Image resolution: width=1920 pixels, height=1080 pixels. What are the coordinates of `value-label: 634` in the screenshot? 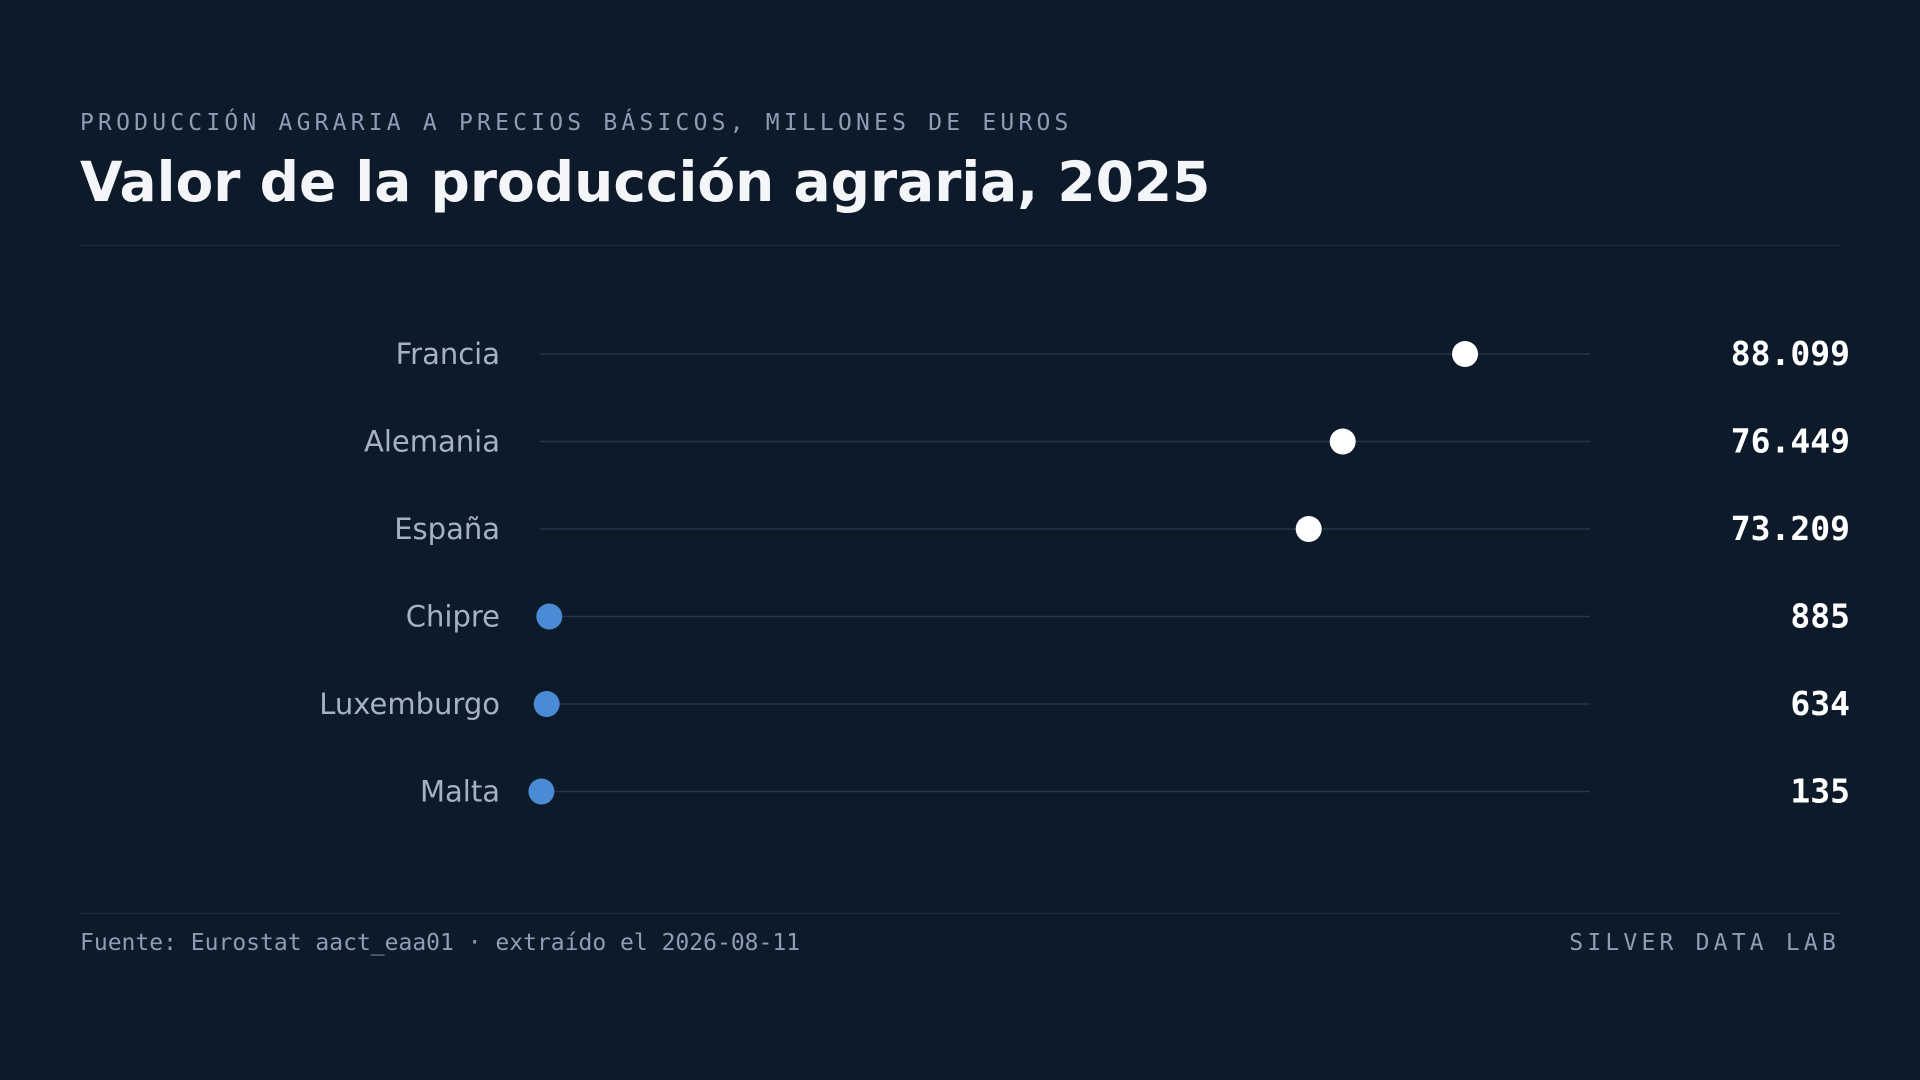 It's located at (1820, 703).